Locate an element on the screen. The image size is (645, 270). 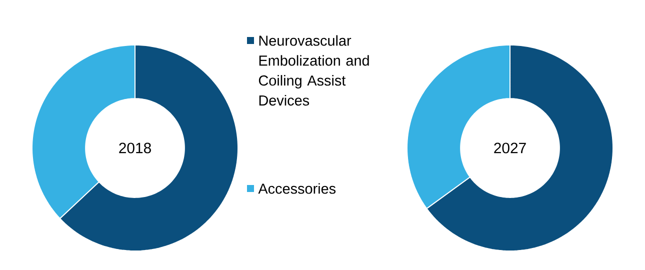
text: 2018 is located at coordinates (135, 148).